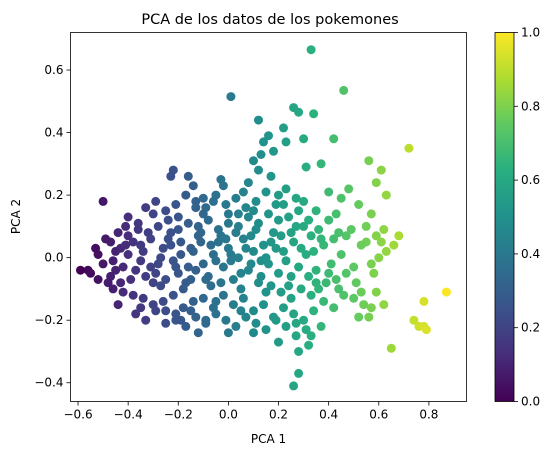 The width and height of the screenshot is (554, 455). I want to click on x-tick-label: 0.0, so click(228, 415).